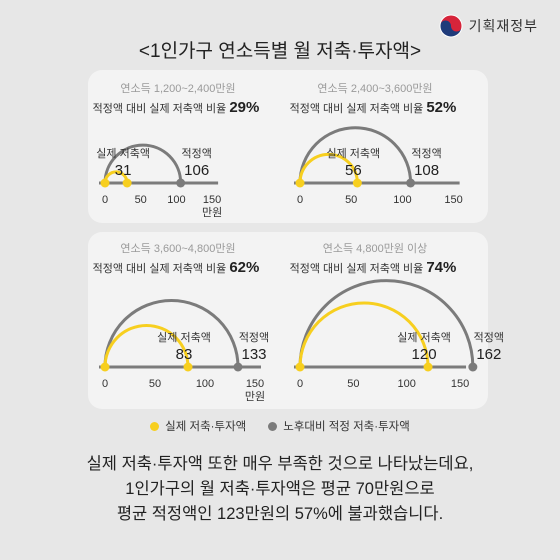 This screenshot has width=560, height=560. What do you see at coordinates (353, 170) in the screenshot?
I see `actual-value: 56` at bounding box center [353, 170].